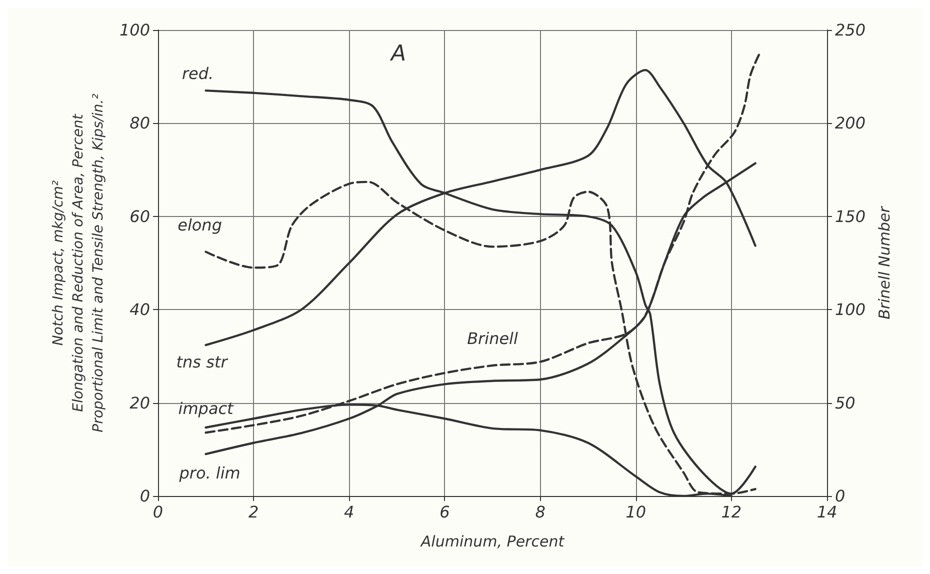  Describe the element at coordinates (397, 54) in the screenshot. I see `text: A` at that location.